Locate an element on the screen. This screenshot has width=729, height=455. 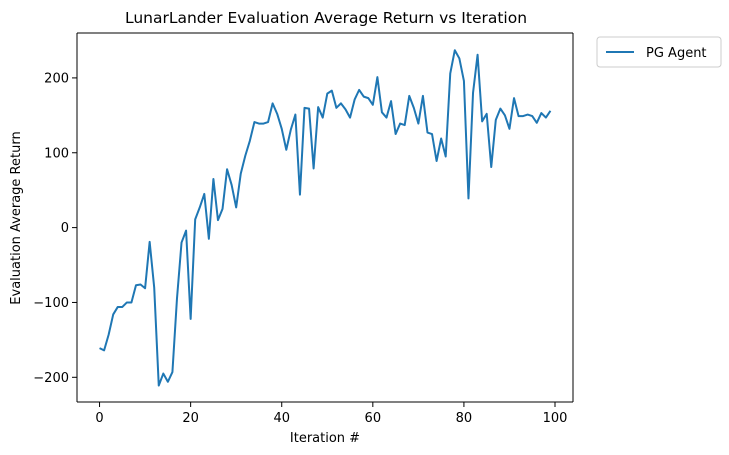
x-tick-label: 80 is located at coordinates (464, 418).